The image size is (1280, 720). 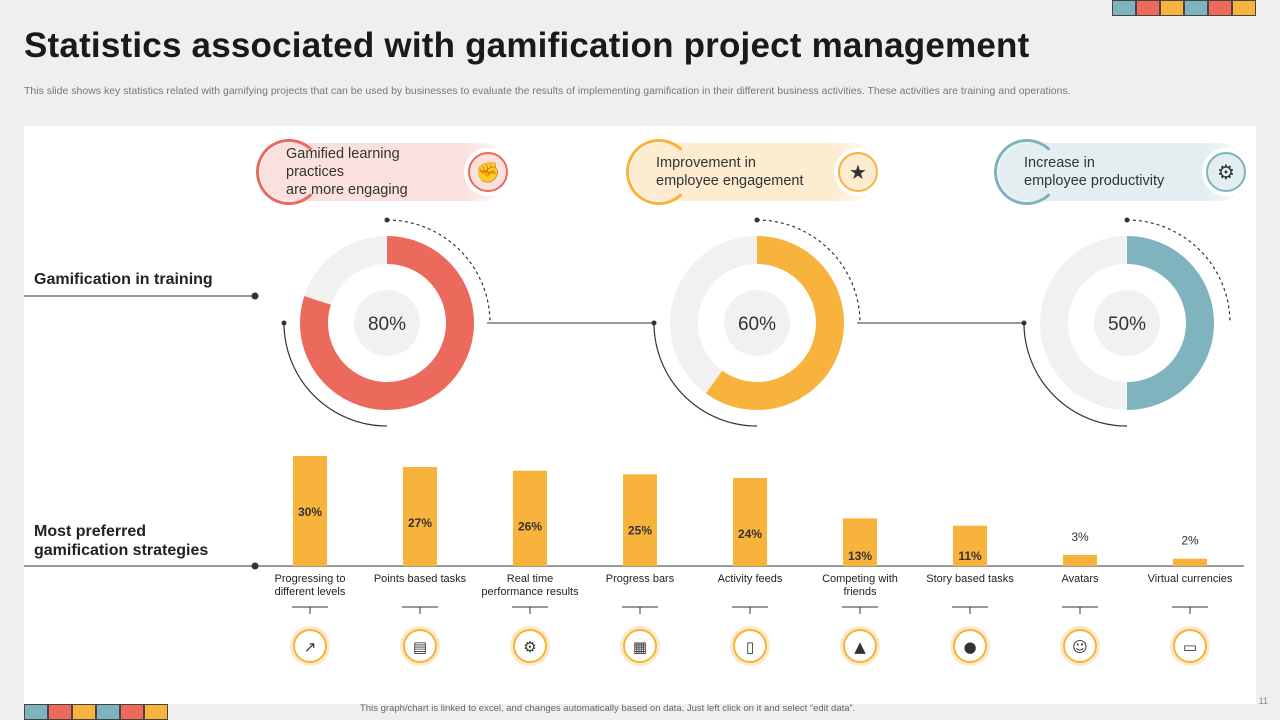 I want to click on bar-category-label: Progressing to, so click(x=310, y=579).